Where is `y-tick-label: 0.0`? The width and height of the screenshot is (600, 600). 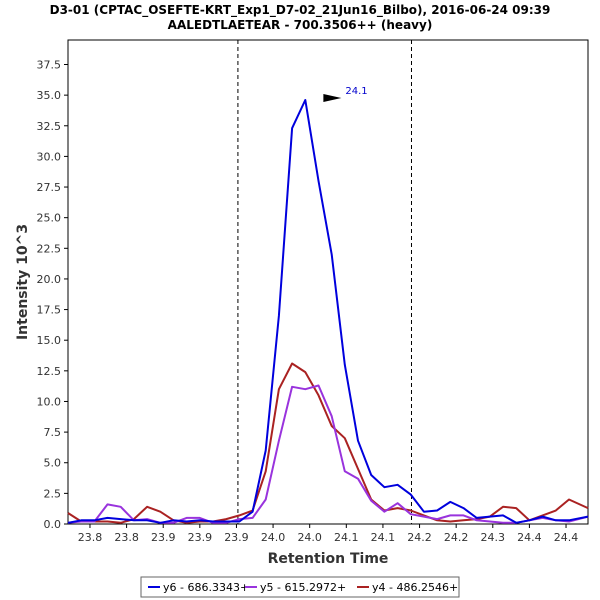
y-tick-label: 0.0 is located at coordinates (53, 524).